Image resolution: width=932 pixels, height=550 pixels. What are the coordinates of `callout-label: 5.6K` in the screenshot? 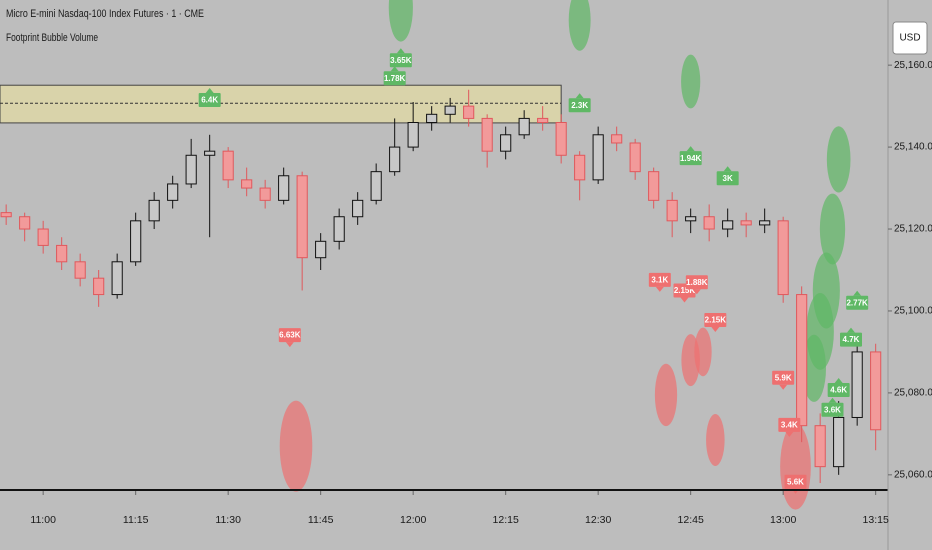 It's located at (795, 481).